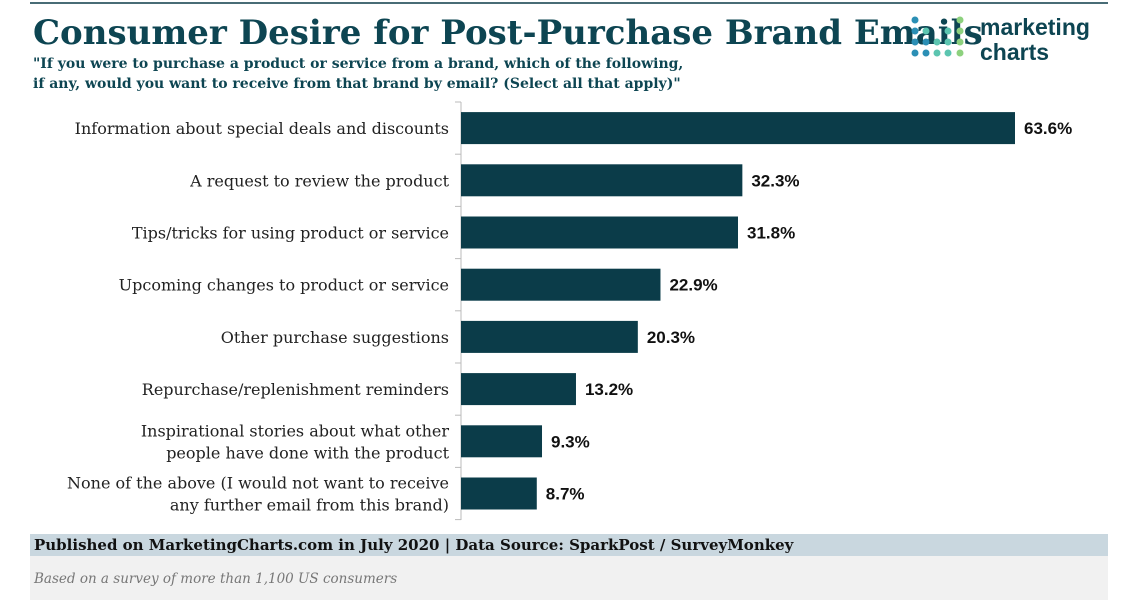 The height and width of the screenshot is (602, 1128). I want to click on logo-dots, so click(937, 36).